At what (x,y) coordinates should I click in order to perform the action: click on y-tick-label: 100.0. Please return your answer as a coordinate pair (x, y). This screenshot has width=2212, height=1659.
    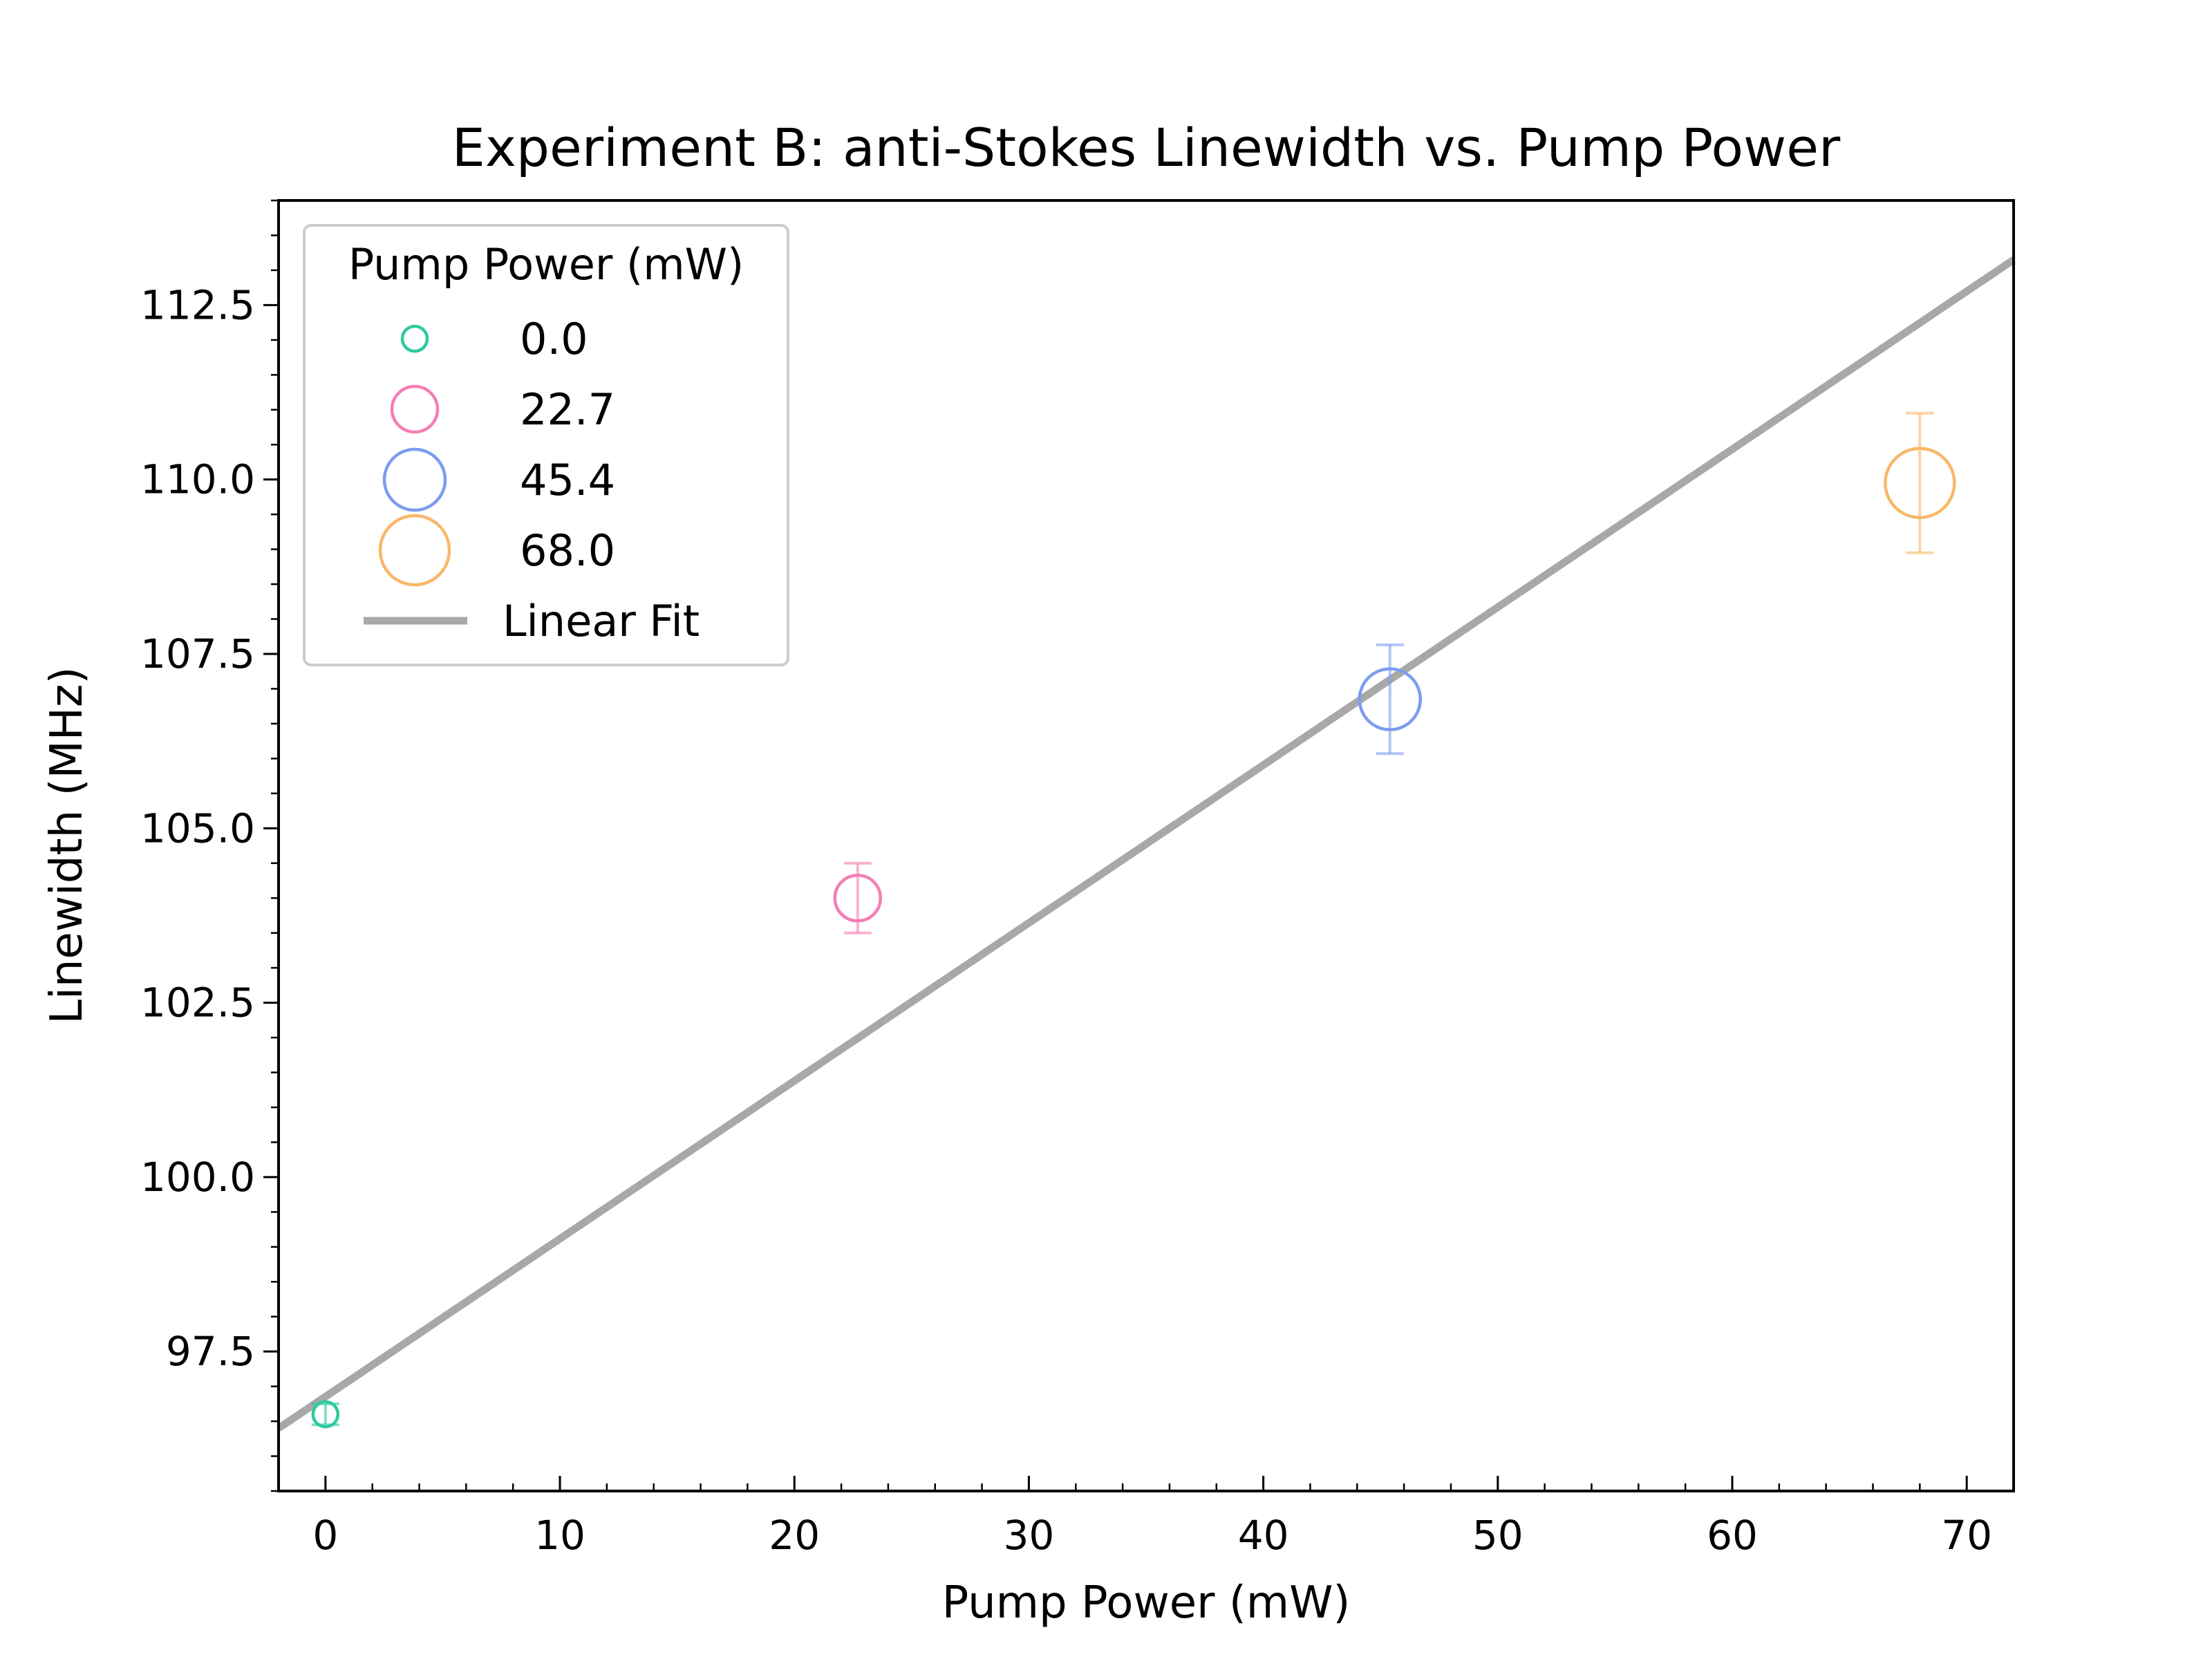
    Looking at the image, I should click on (198, 1177).